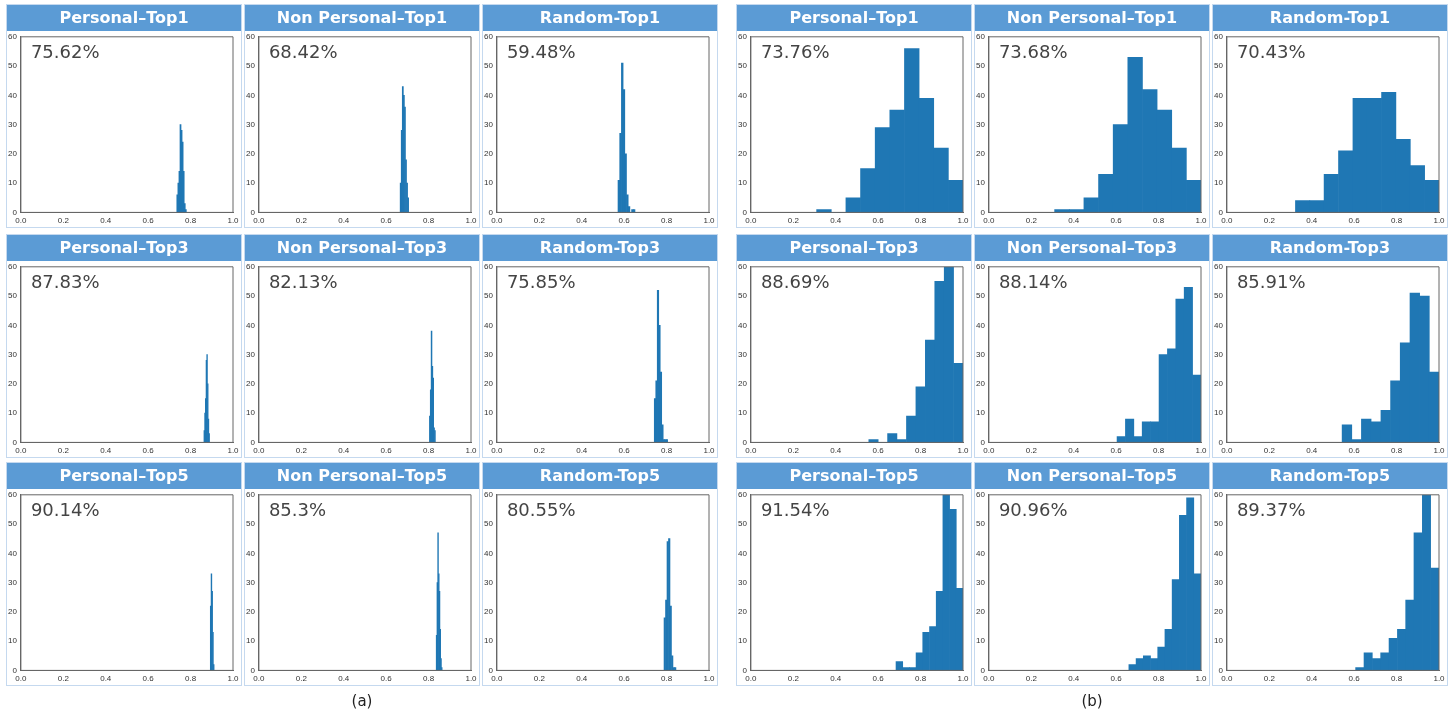  What do you see at coordinates (795, 510) in the screenshot?
I see `annotation: 91.54%` at bounding box center [795, 510].